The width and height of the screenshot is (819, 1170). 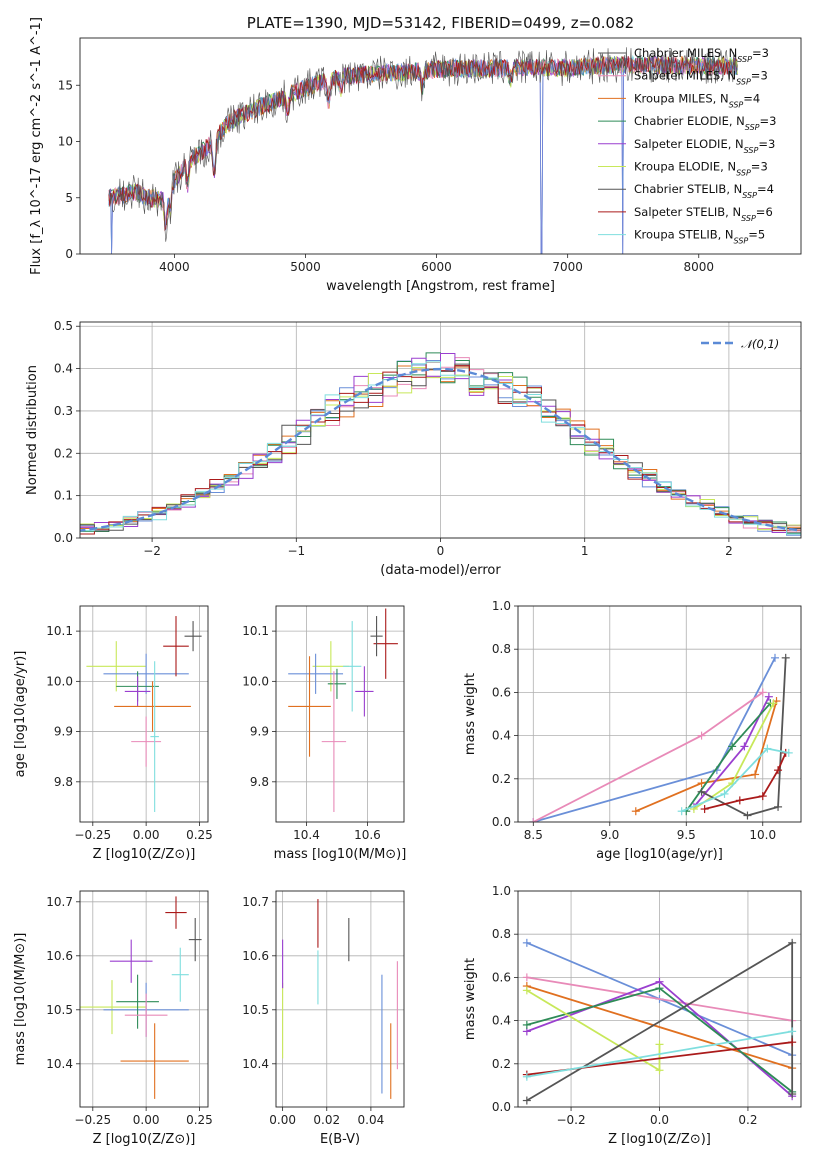 What do you see at coordinates (152, 551) in the screenshot?
I see `x-tick-label: −2` at bounding box center [152, 551].